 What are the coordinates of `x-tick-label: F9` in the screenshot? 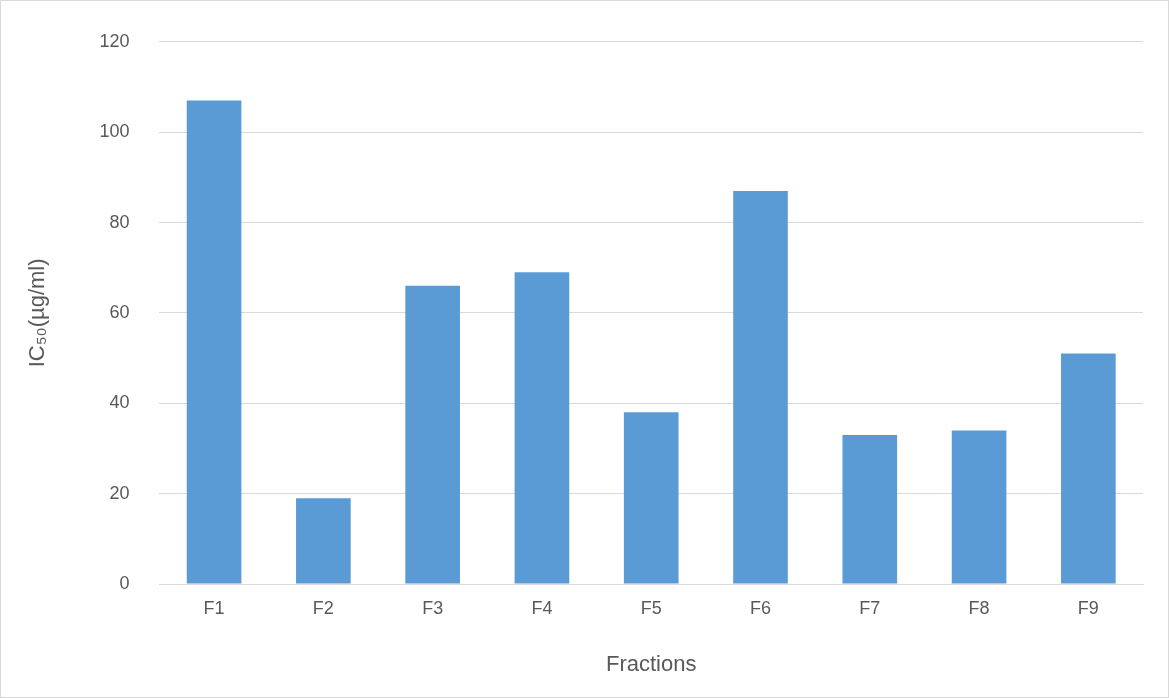 It's located at (1088, 607).